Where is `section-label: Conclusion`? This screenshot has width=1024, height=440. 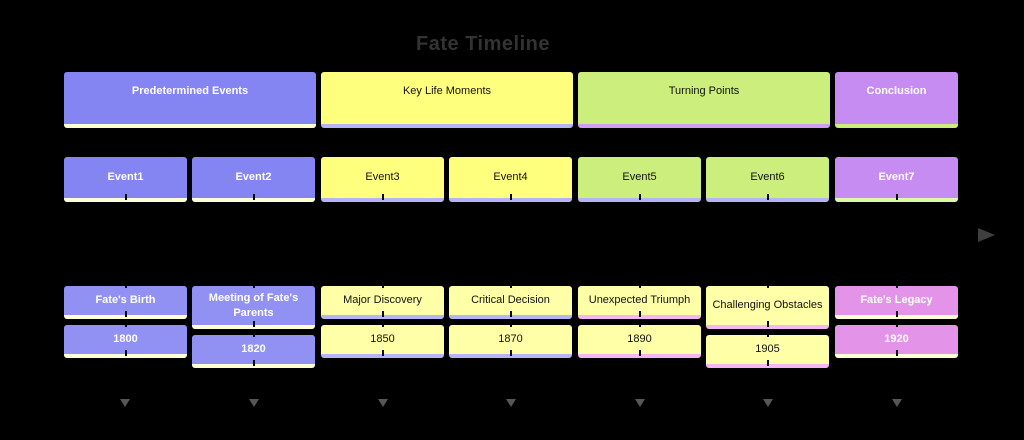
section-label: Conclusion is located at coordinates (896, 91).